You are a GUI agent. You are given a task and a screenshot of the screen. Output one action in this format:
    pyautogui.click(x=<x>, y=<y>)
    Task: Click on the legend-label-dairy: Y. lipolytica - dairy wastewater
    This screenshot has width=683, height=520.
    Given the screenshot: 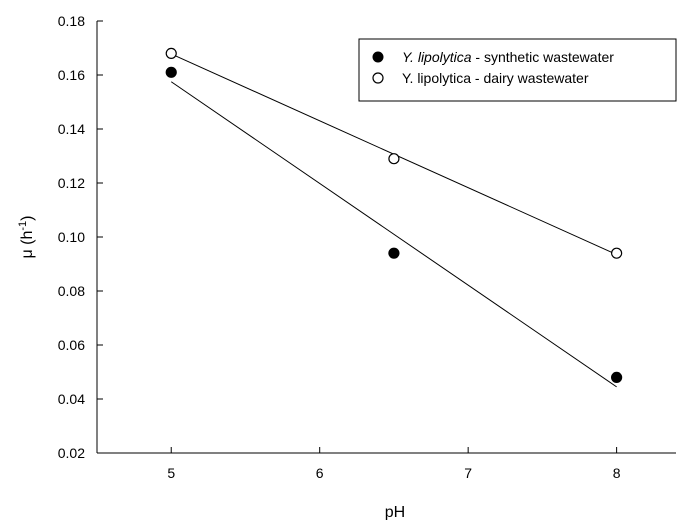 What is the action you would take?
    pyautogui.click(x=495, y=78)
    